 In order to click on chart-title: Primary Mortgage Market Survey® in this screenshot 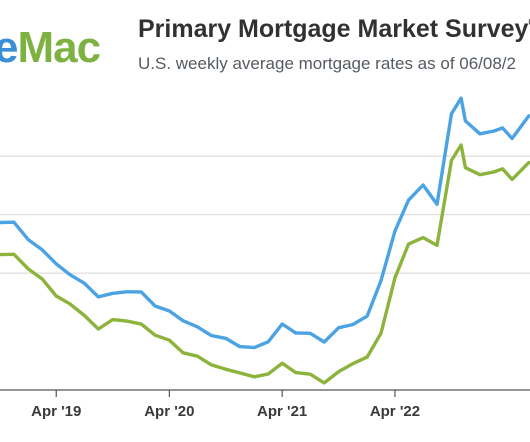, I will do `click(334, 28)`.